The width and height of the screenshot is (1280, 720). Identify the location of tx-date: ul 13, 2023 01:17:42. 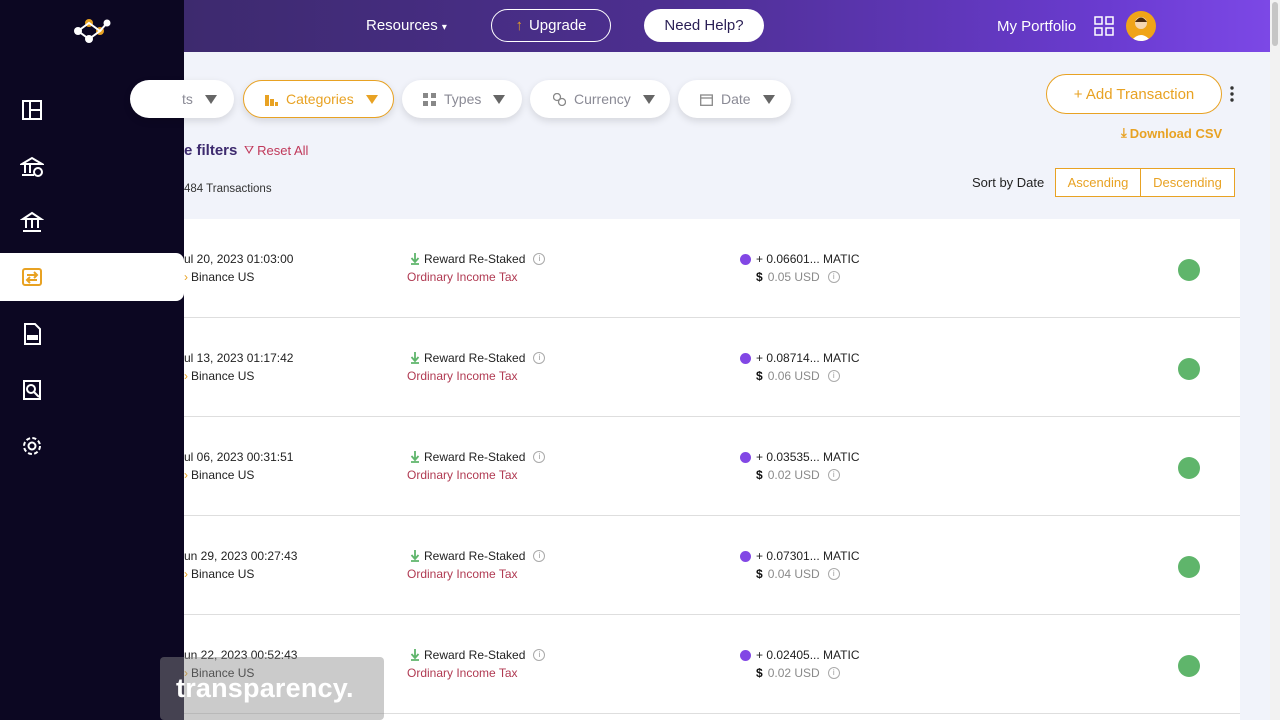
(239, 358).